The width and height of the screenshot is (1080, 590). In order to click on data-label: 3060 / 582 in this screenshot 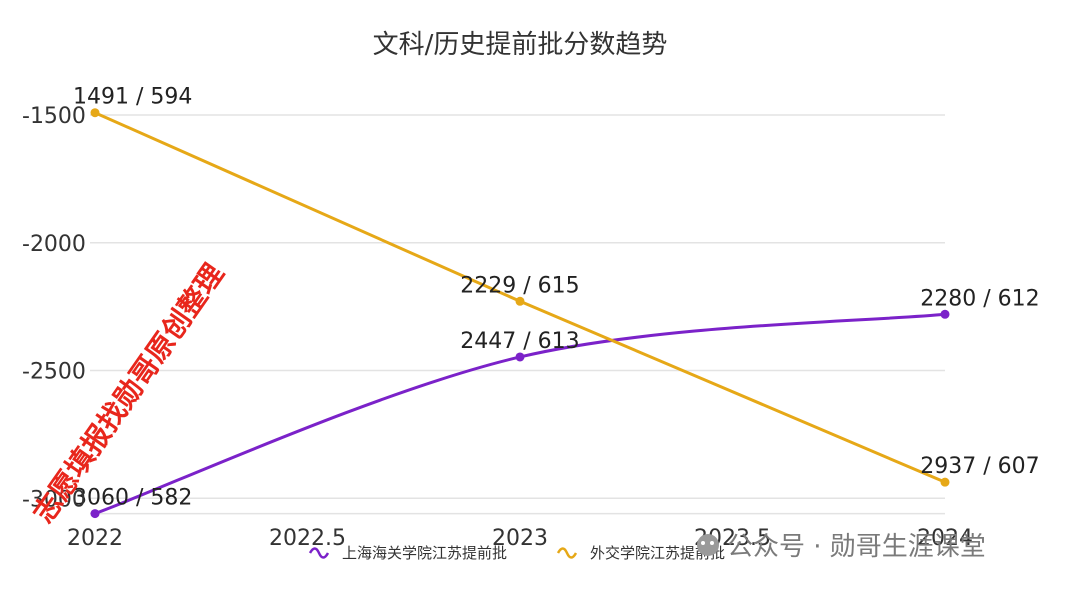, I will do `click(132, 498)`.